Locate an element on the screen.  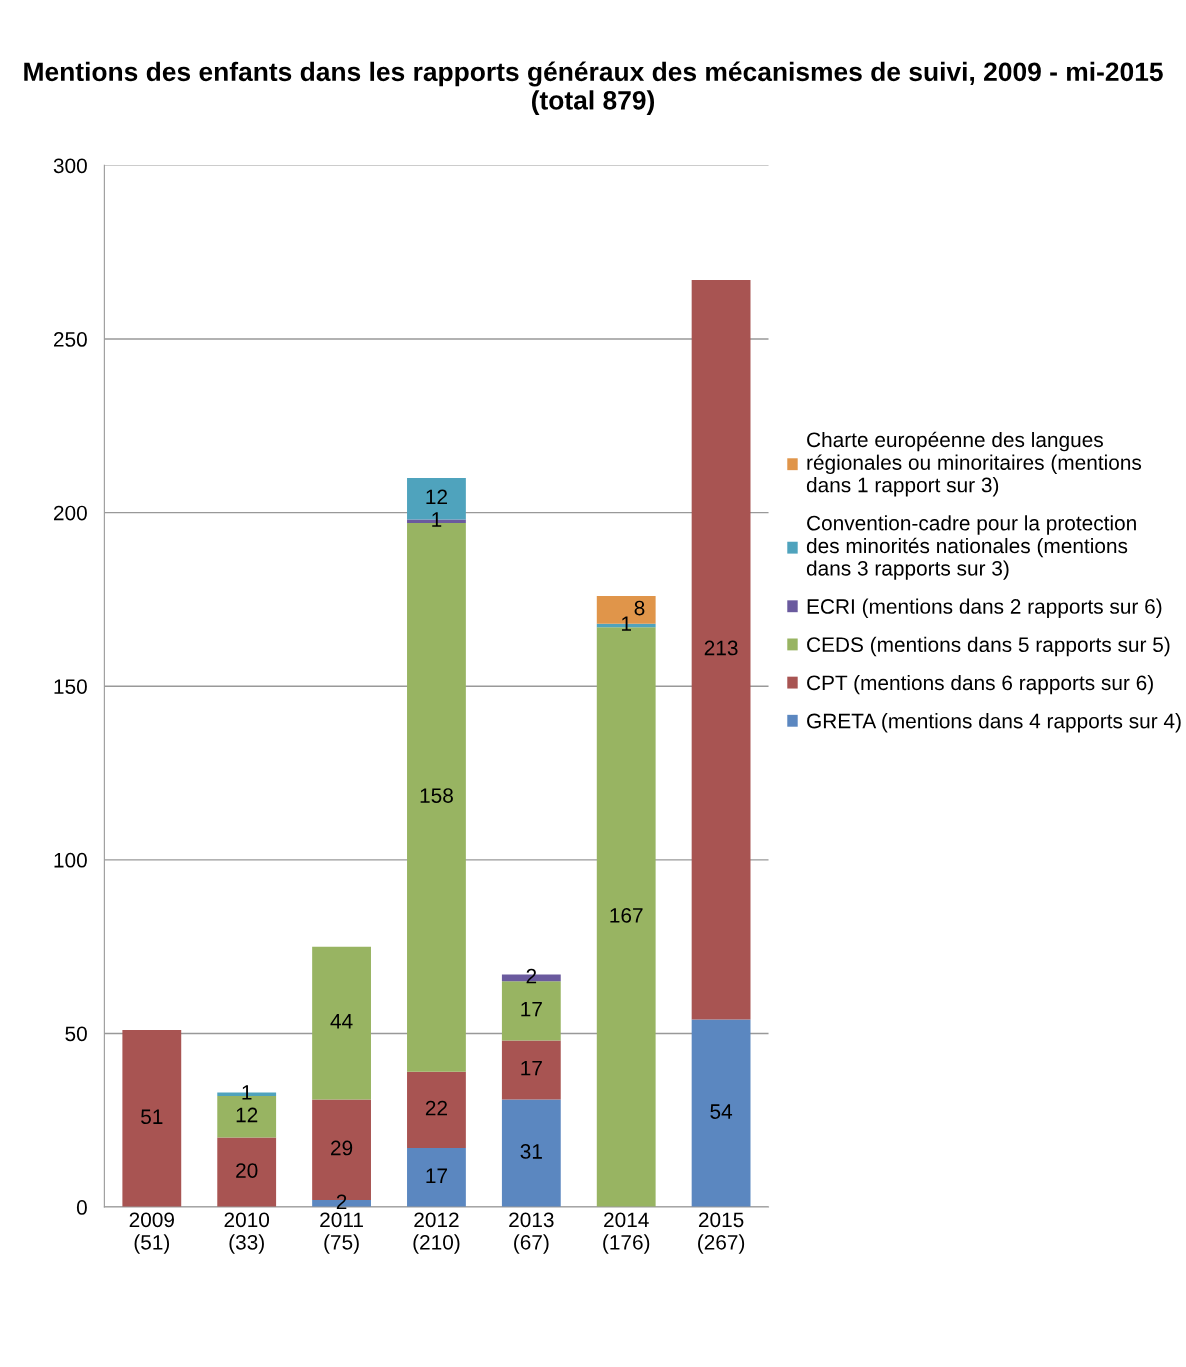
x-tick-label: 2013 (67) is located at coordinates (531, 1233).